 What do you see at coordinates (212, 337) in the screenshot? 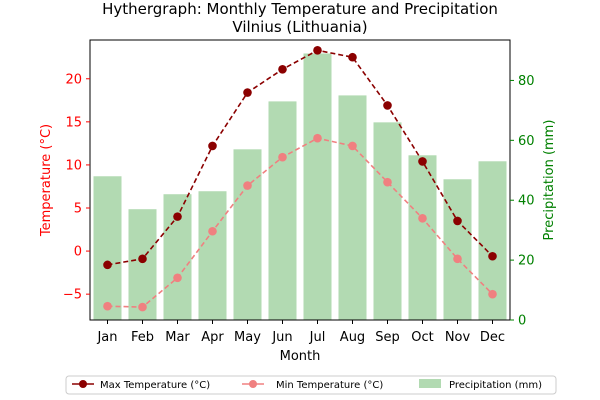
I see `x-tick-label-apr: Apr` at bounding box center [212, 337].